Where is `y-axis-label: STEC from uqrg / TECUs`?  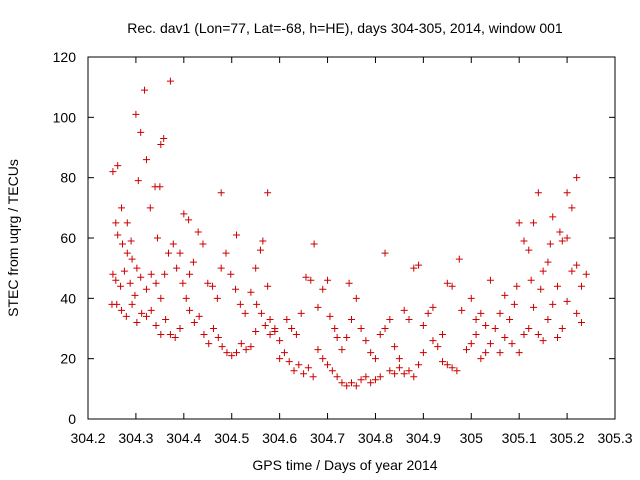
y-axis-label: STEC from uqrg / TECUs is located at coordinates (13, 238).